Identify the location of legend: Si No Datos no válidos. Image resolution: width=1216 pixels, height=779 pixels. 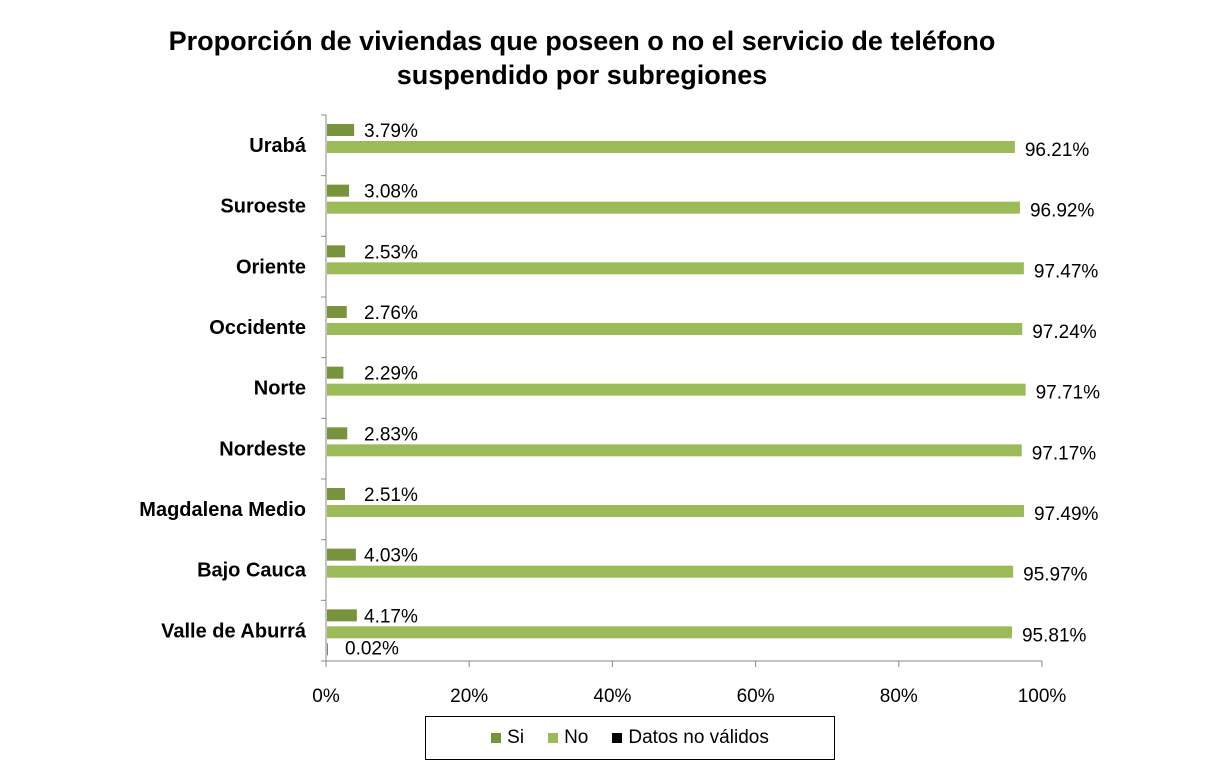
(630, 738).